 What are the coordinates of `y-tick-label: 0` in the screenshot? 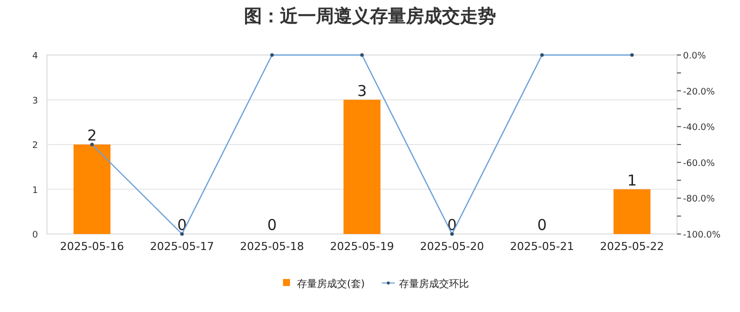 It's located at (35, 235).